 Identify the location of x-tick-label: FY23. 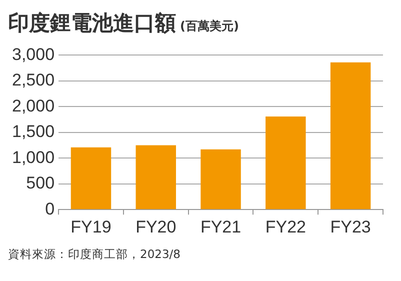
(350, 226).